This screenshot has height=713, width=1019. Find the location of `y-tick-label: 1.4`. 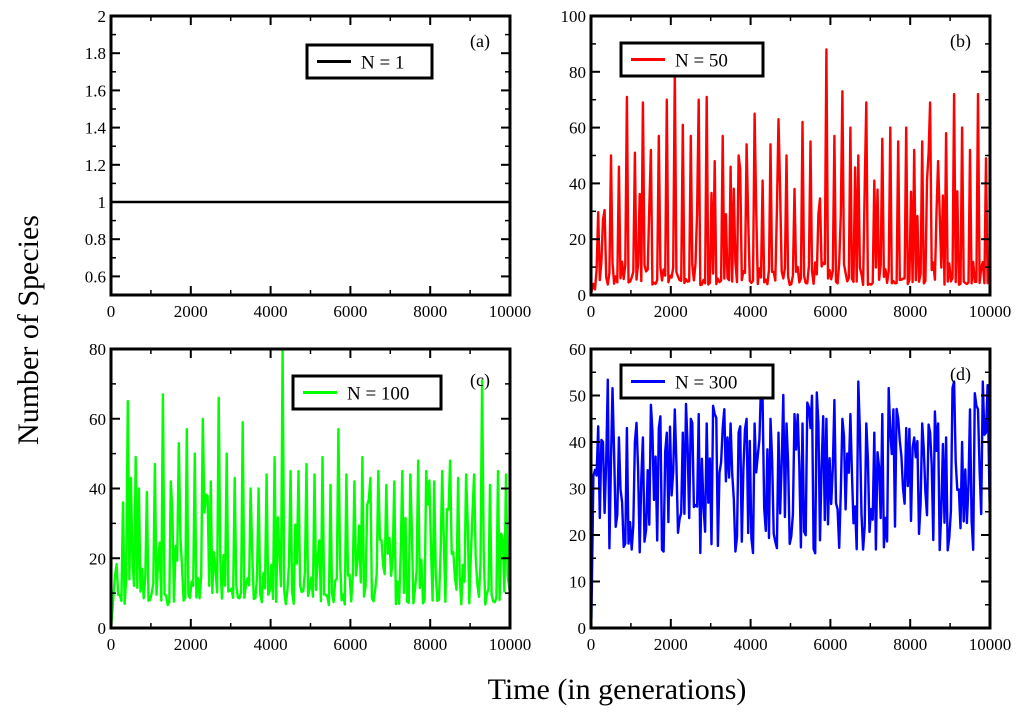

y-tick-label: 1.4 is located at coordinates (96, 128).